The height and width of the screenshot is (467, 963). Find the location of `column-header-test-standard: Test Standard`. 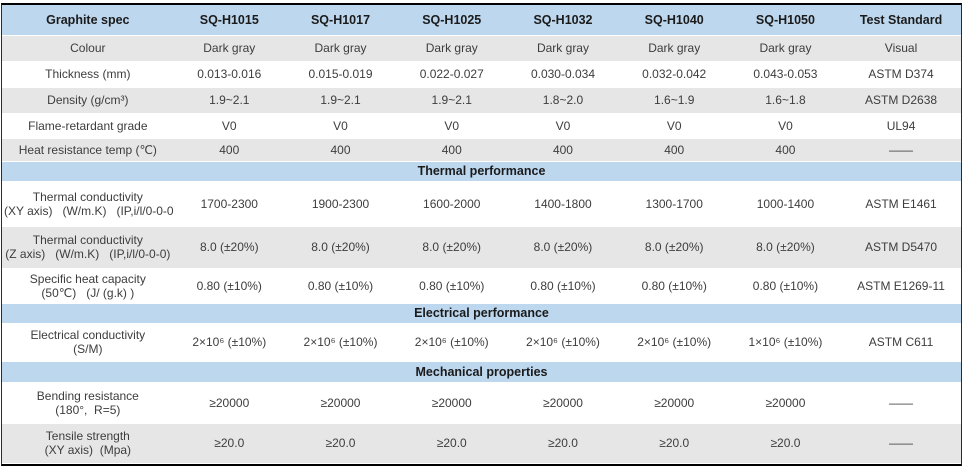

column-header-test-standard: Test Standard is located at coordinates (901, 20).